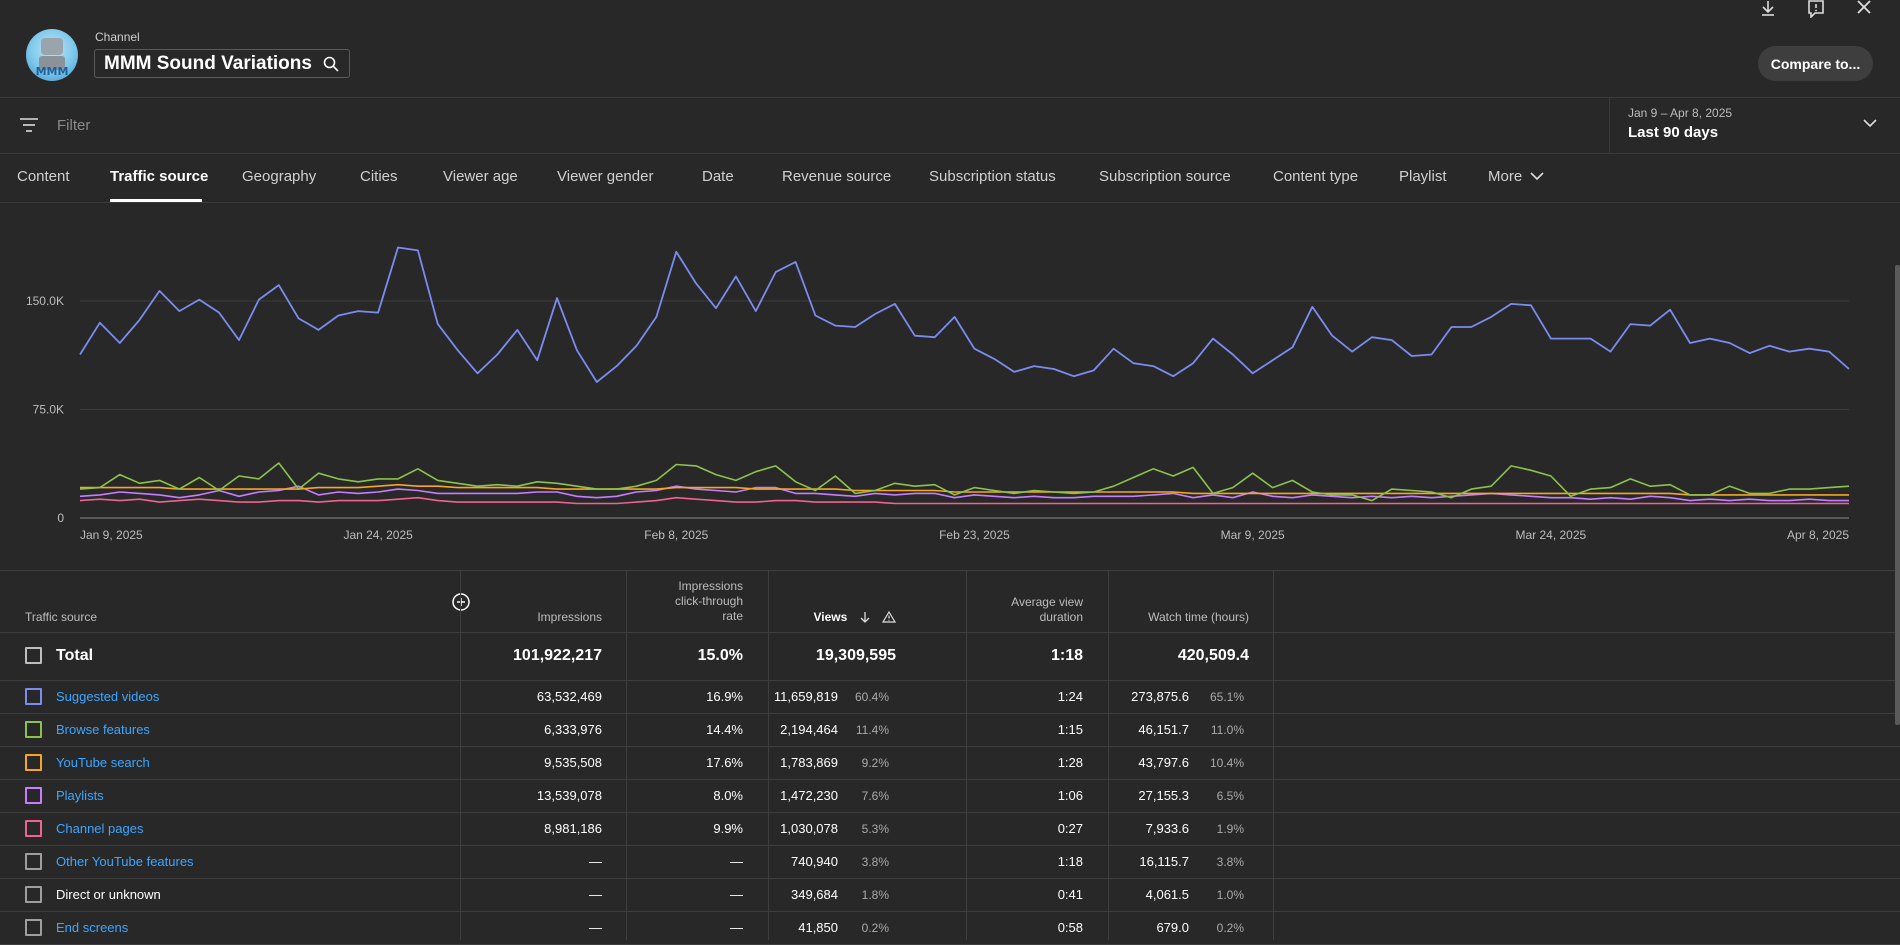 This screenshot has width=1900, height=945. I want to click on header-watch-time: Watch time (hours), so click(1198, 617).